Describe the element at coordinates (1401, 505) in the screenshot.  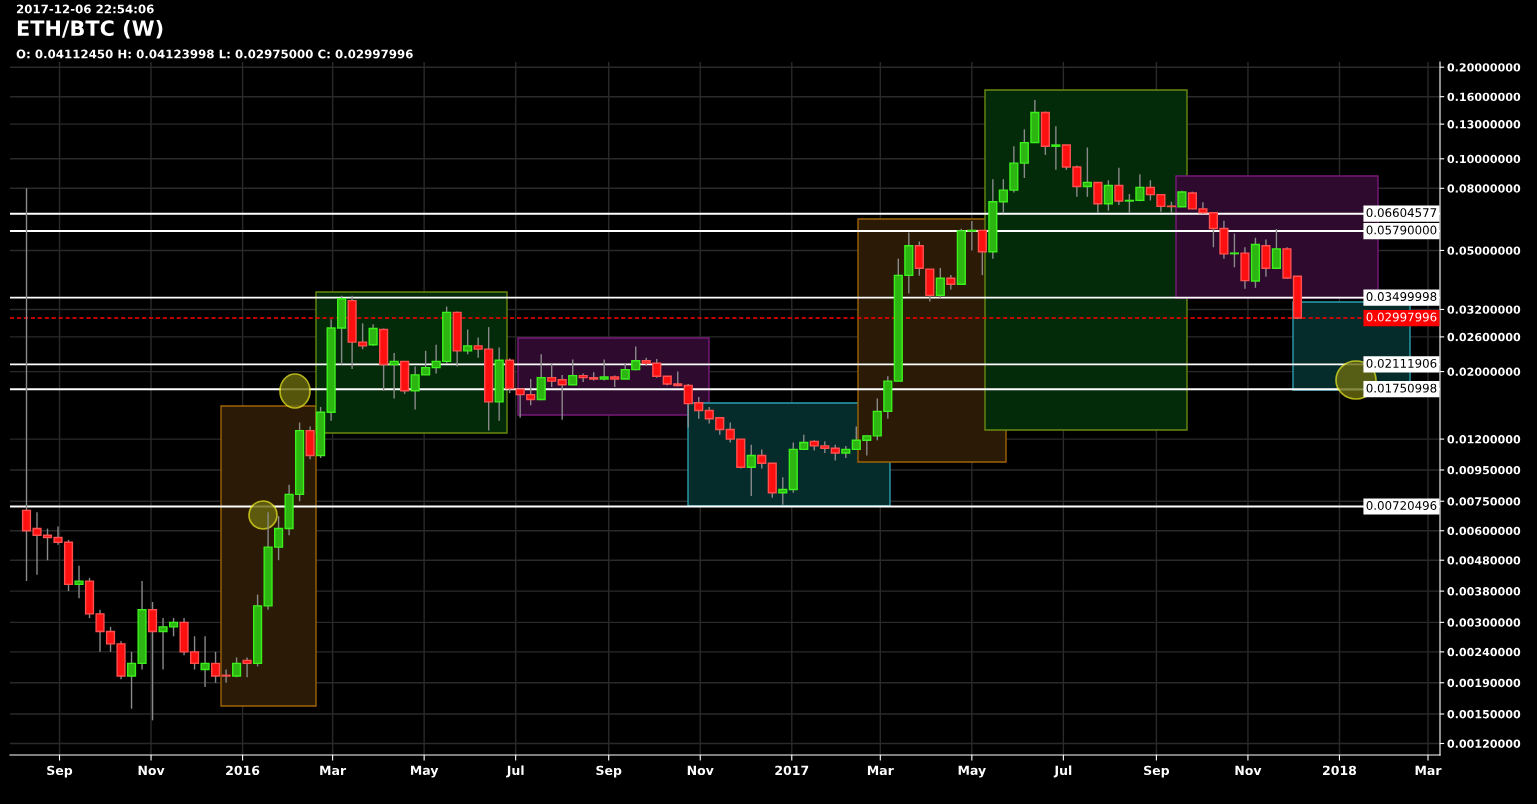
I see `ref-line-label: 0.00720496` at that location.